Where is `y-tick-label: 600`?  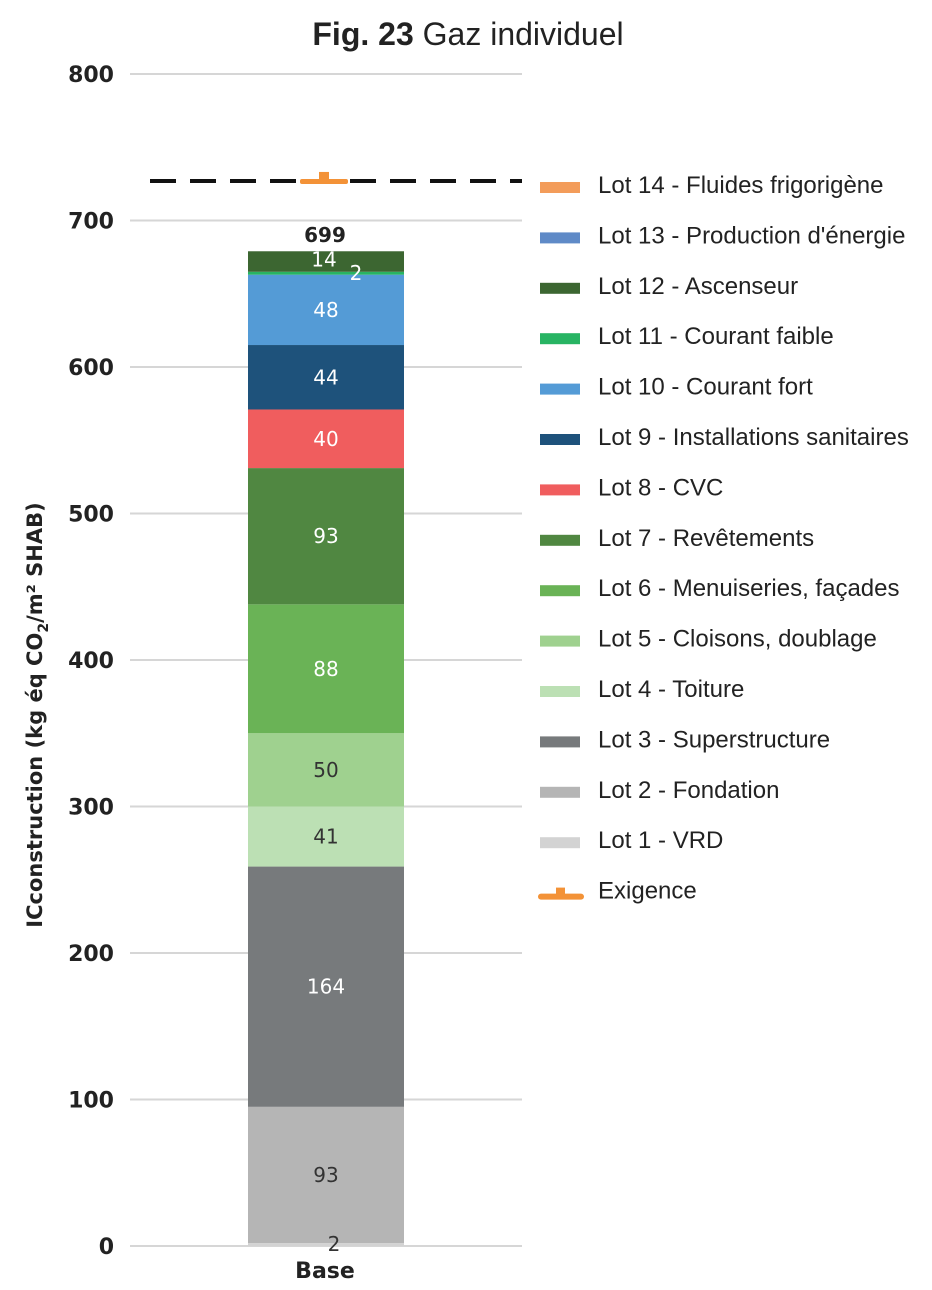 y-tick-label: 600 is located at coordinates (91, 368).